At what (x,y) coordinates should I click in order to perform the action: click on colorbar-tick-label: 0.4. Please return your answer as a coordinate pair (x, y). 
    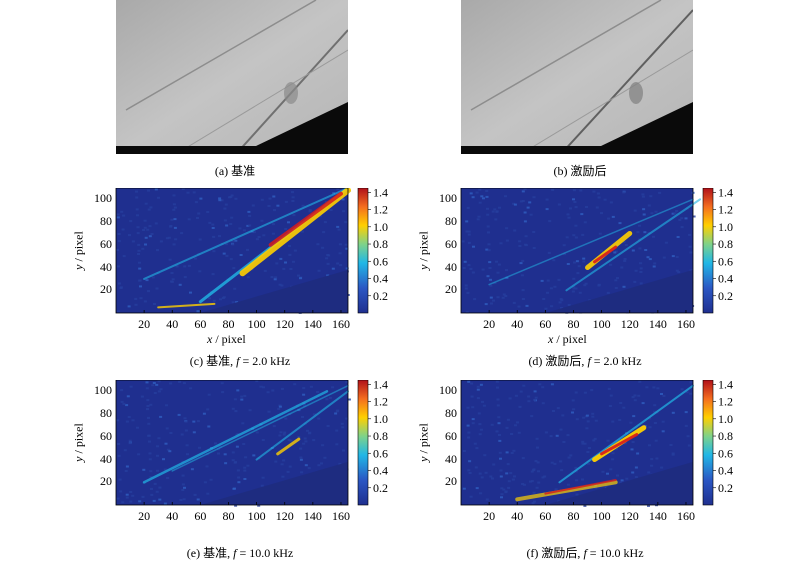
    Looking at the image, I should click on (725, 471).